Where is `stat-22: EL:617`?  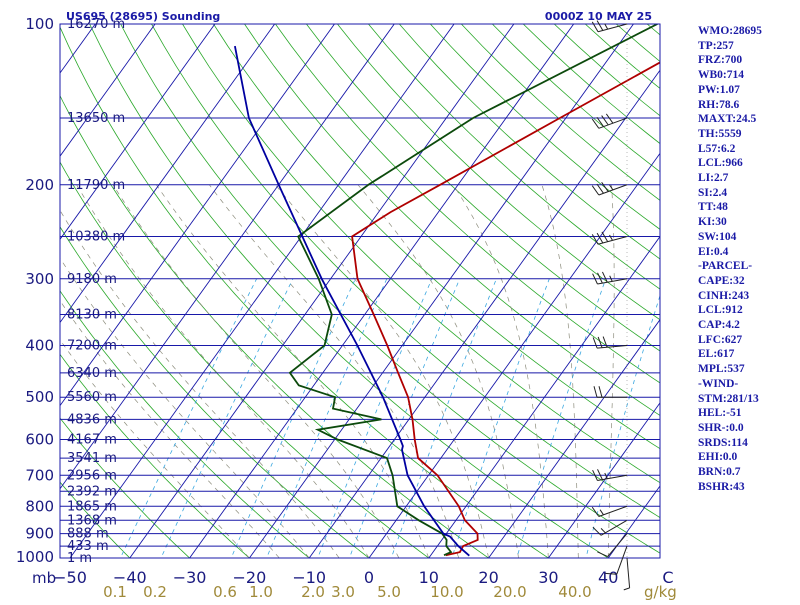 stat-22: EL:617 is located at coordinates (748, 354).